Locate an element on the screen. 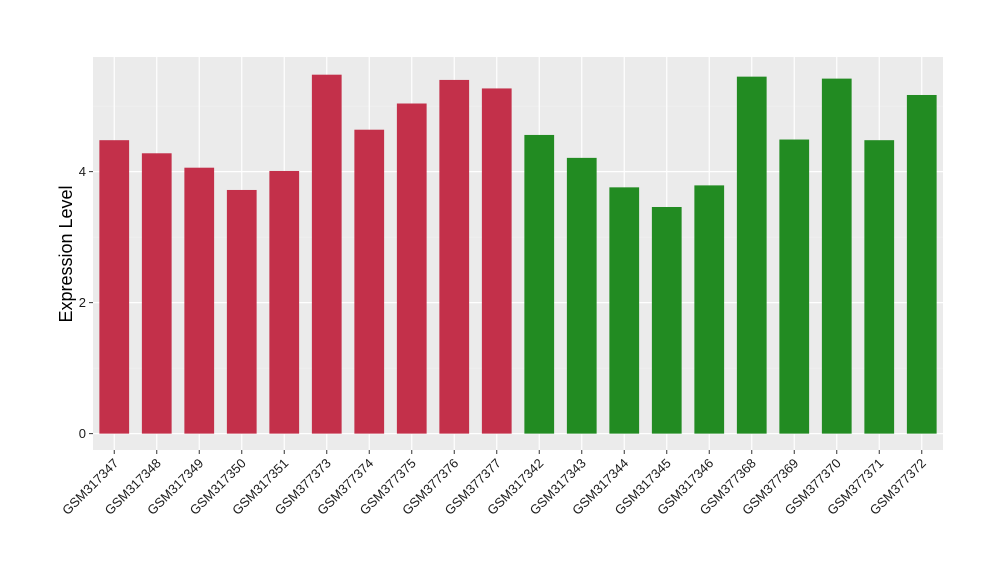 Image resolution: width=1000 pixels, height=580 pixels. y-tick-label: 0 is located at coordinates (82, 433).